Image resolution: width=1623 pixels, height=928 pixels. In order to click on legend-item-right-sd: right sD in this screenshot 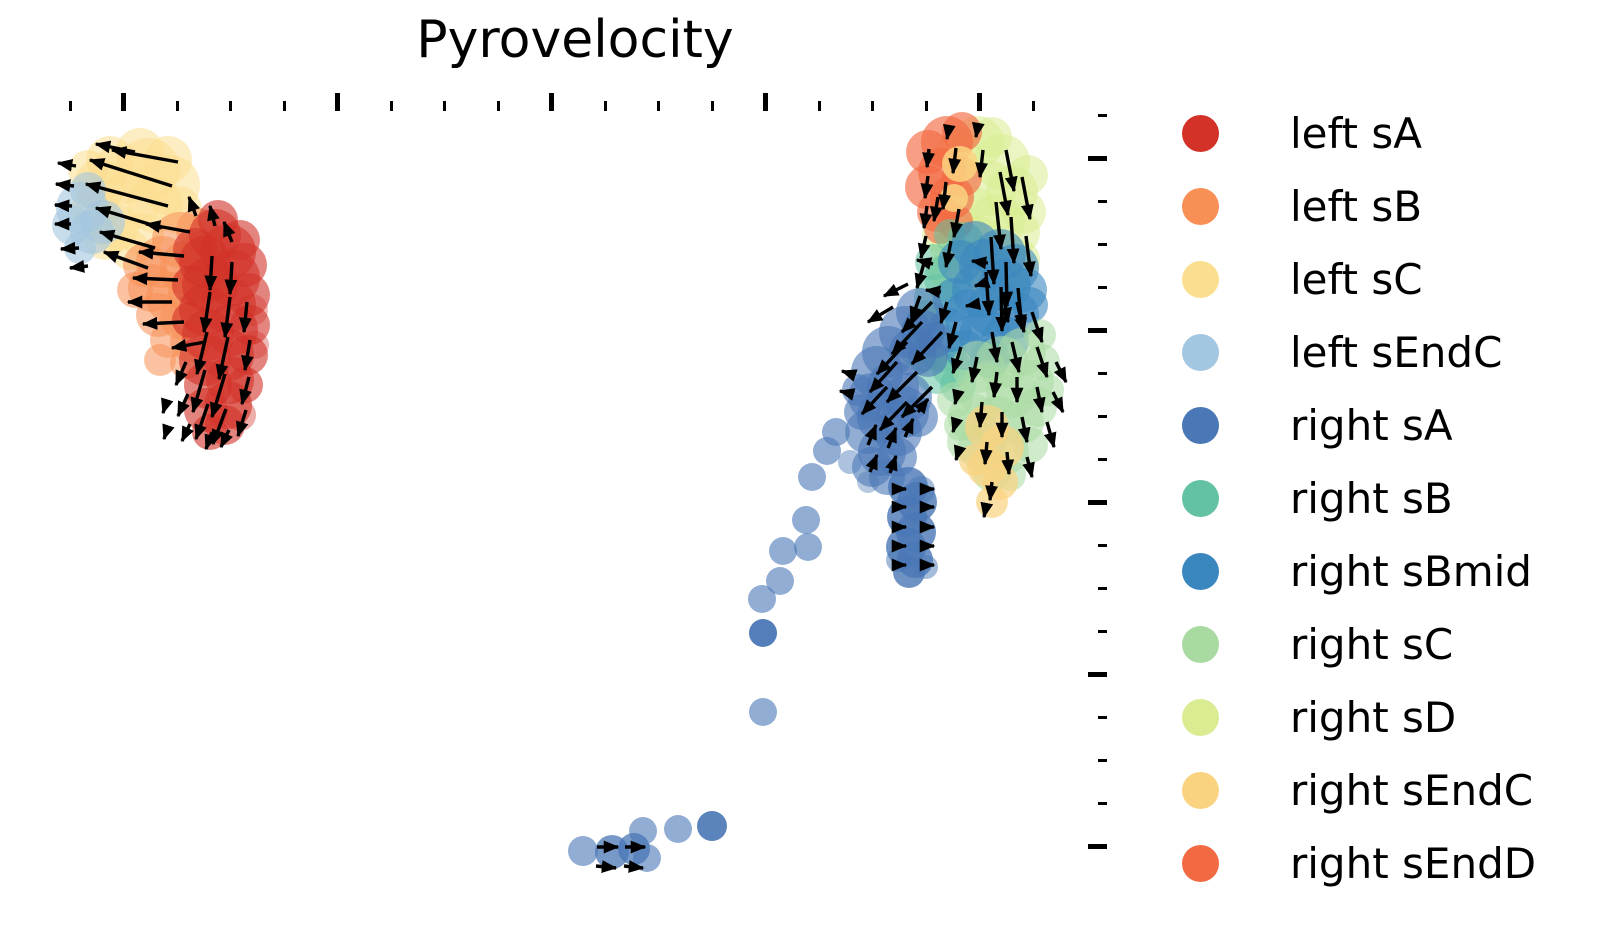, I will do `click(1375, 717)`.